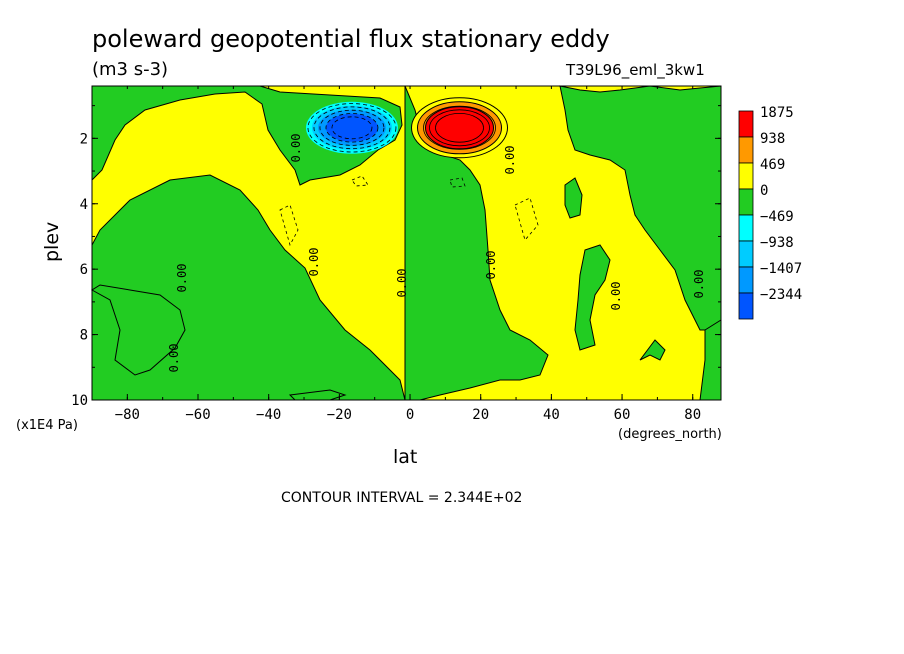 The width and height of the screenshot is (904, 654). I want to click on y-tick-label: 10, so click(79, 401).